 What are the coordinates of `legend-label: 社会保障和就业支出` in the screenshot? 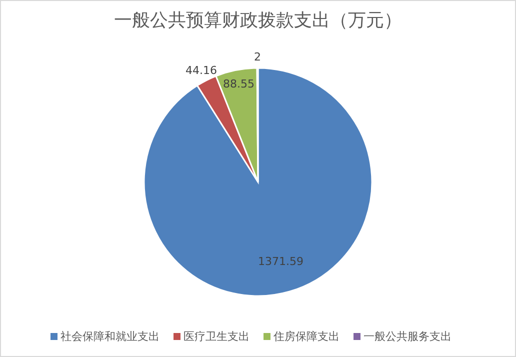 It's located at (110, 336).